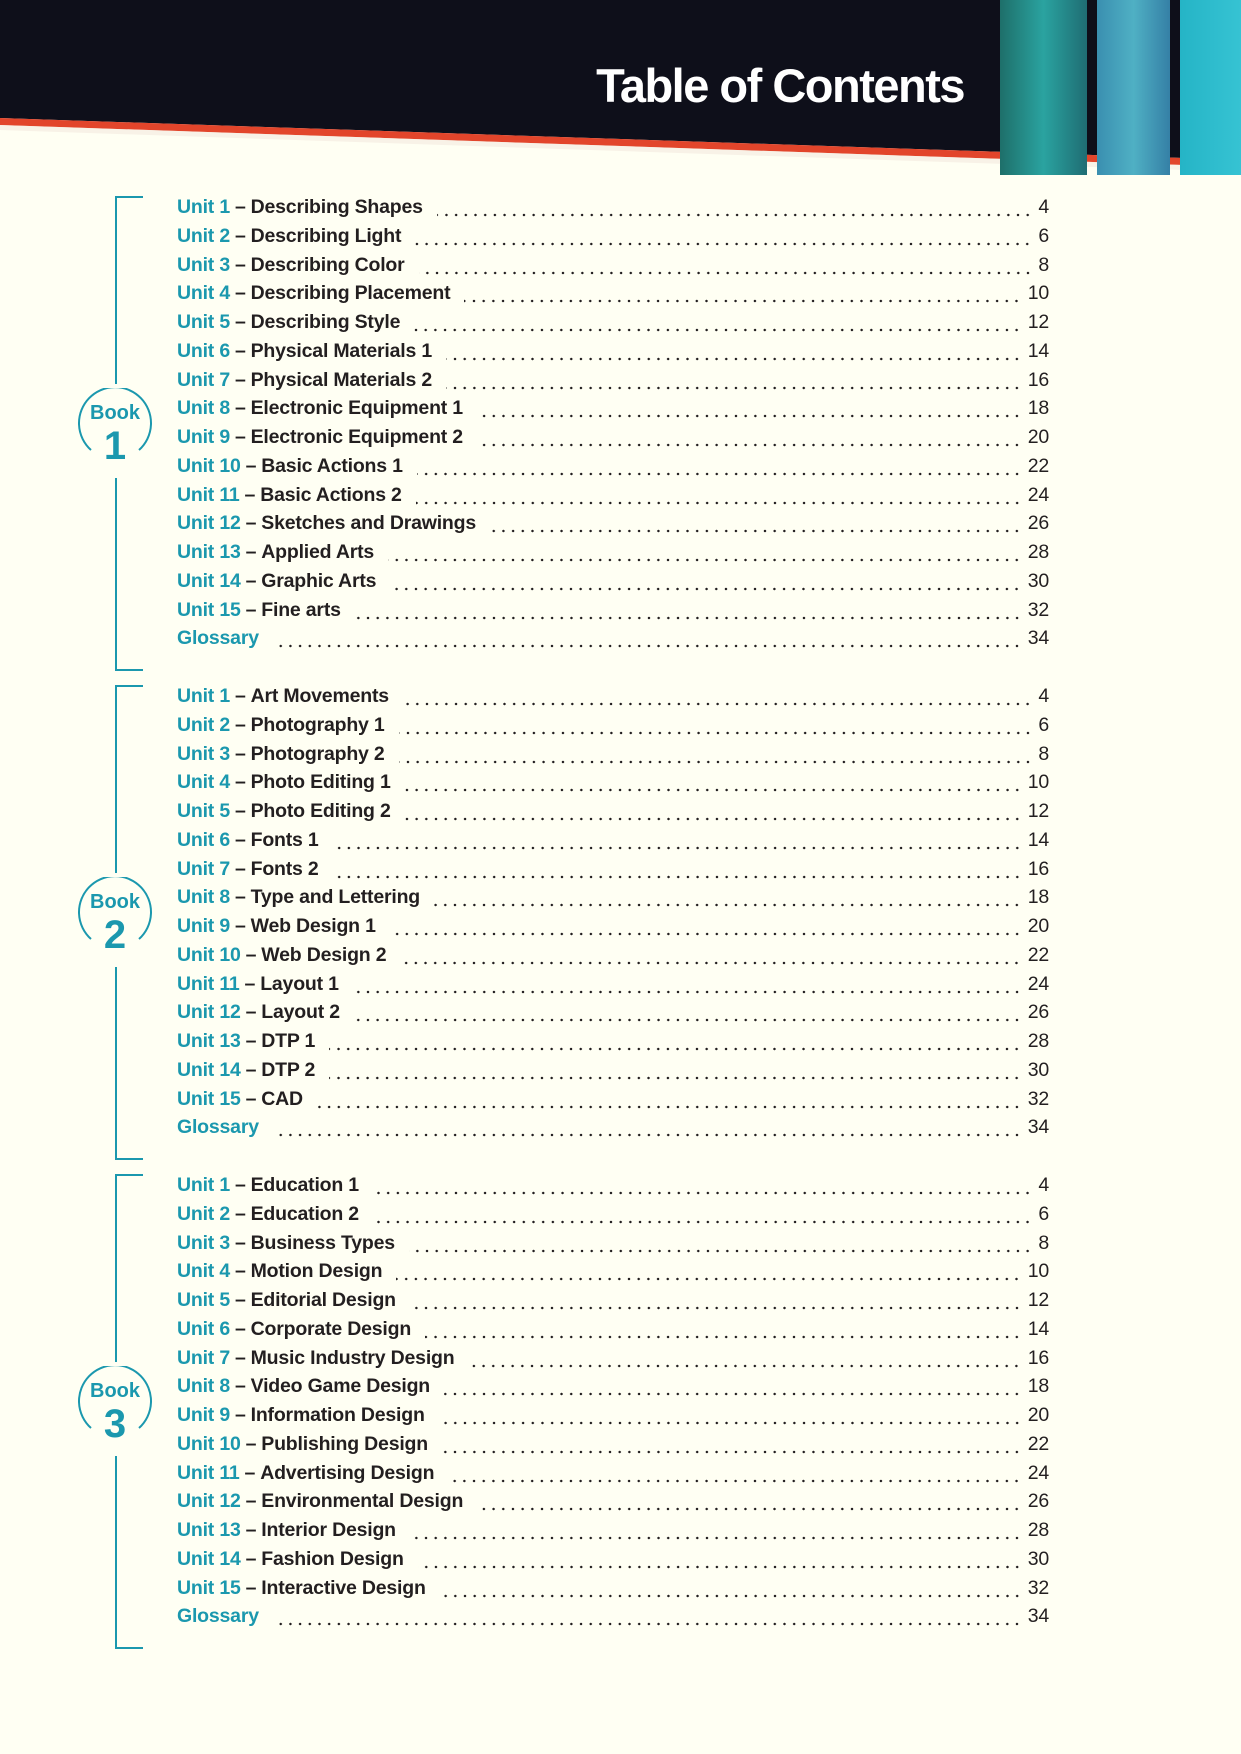  Describe the element at coordinates (613, 1332) in the screenshot. I see `toc-entry: Unit 6– Corporate Design 14` at that location.